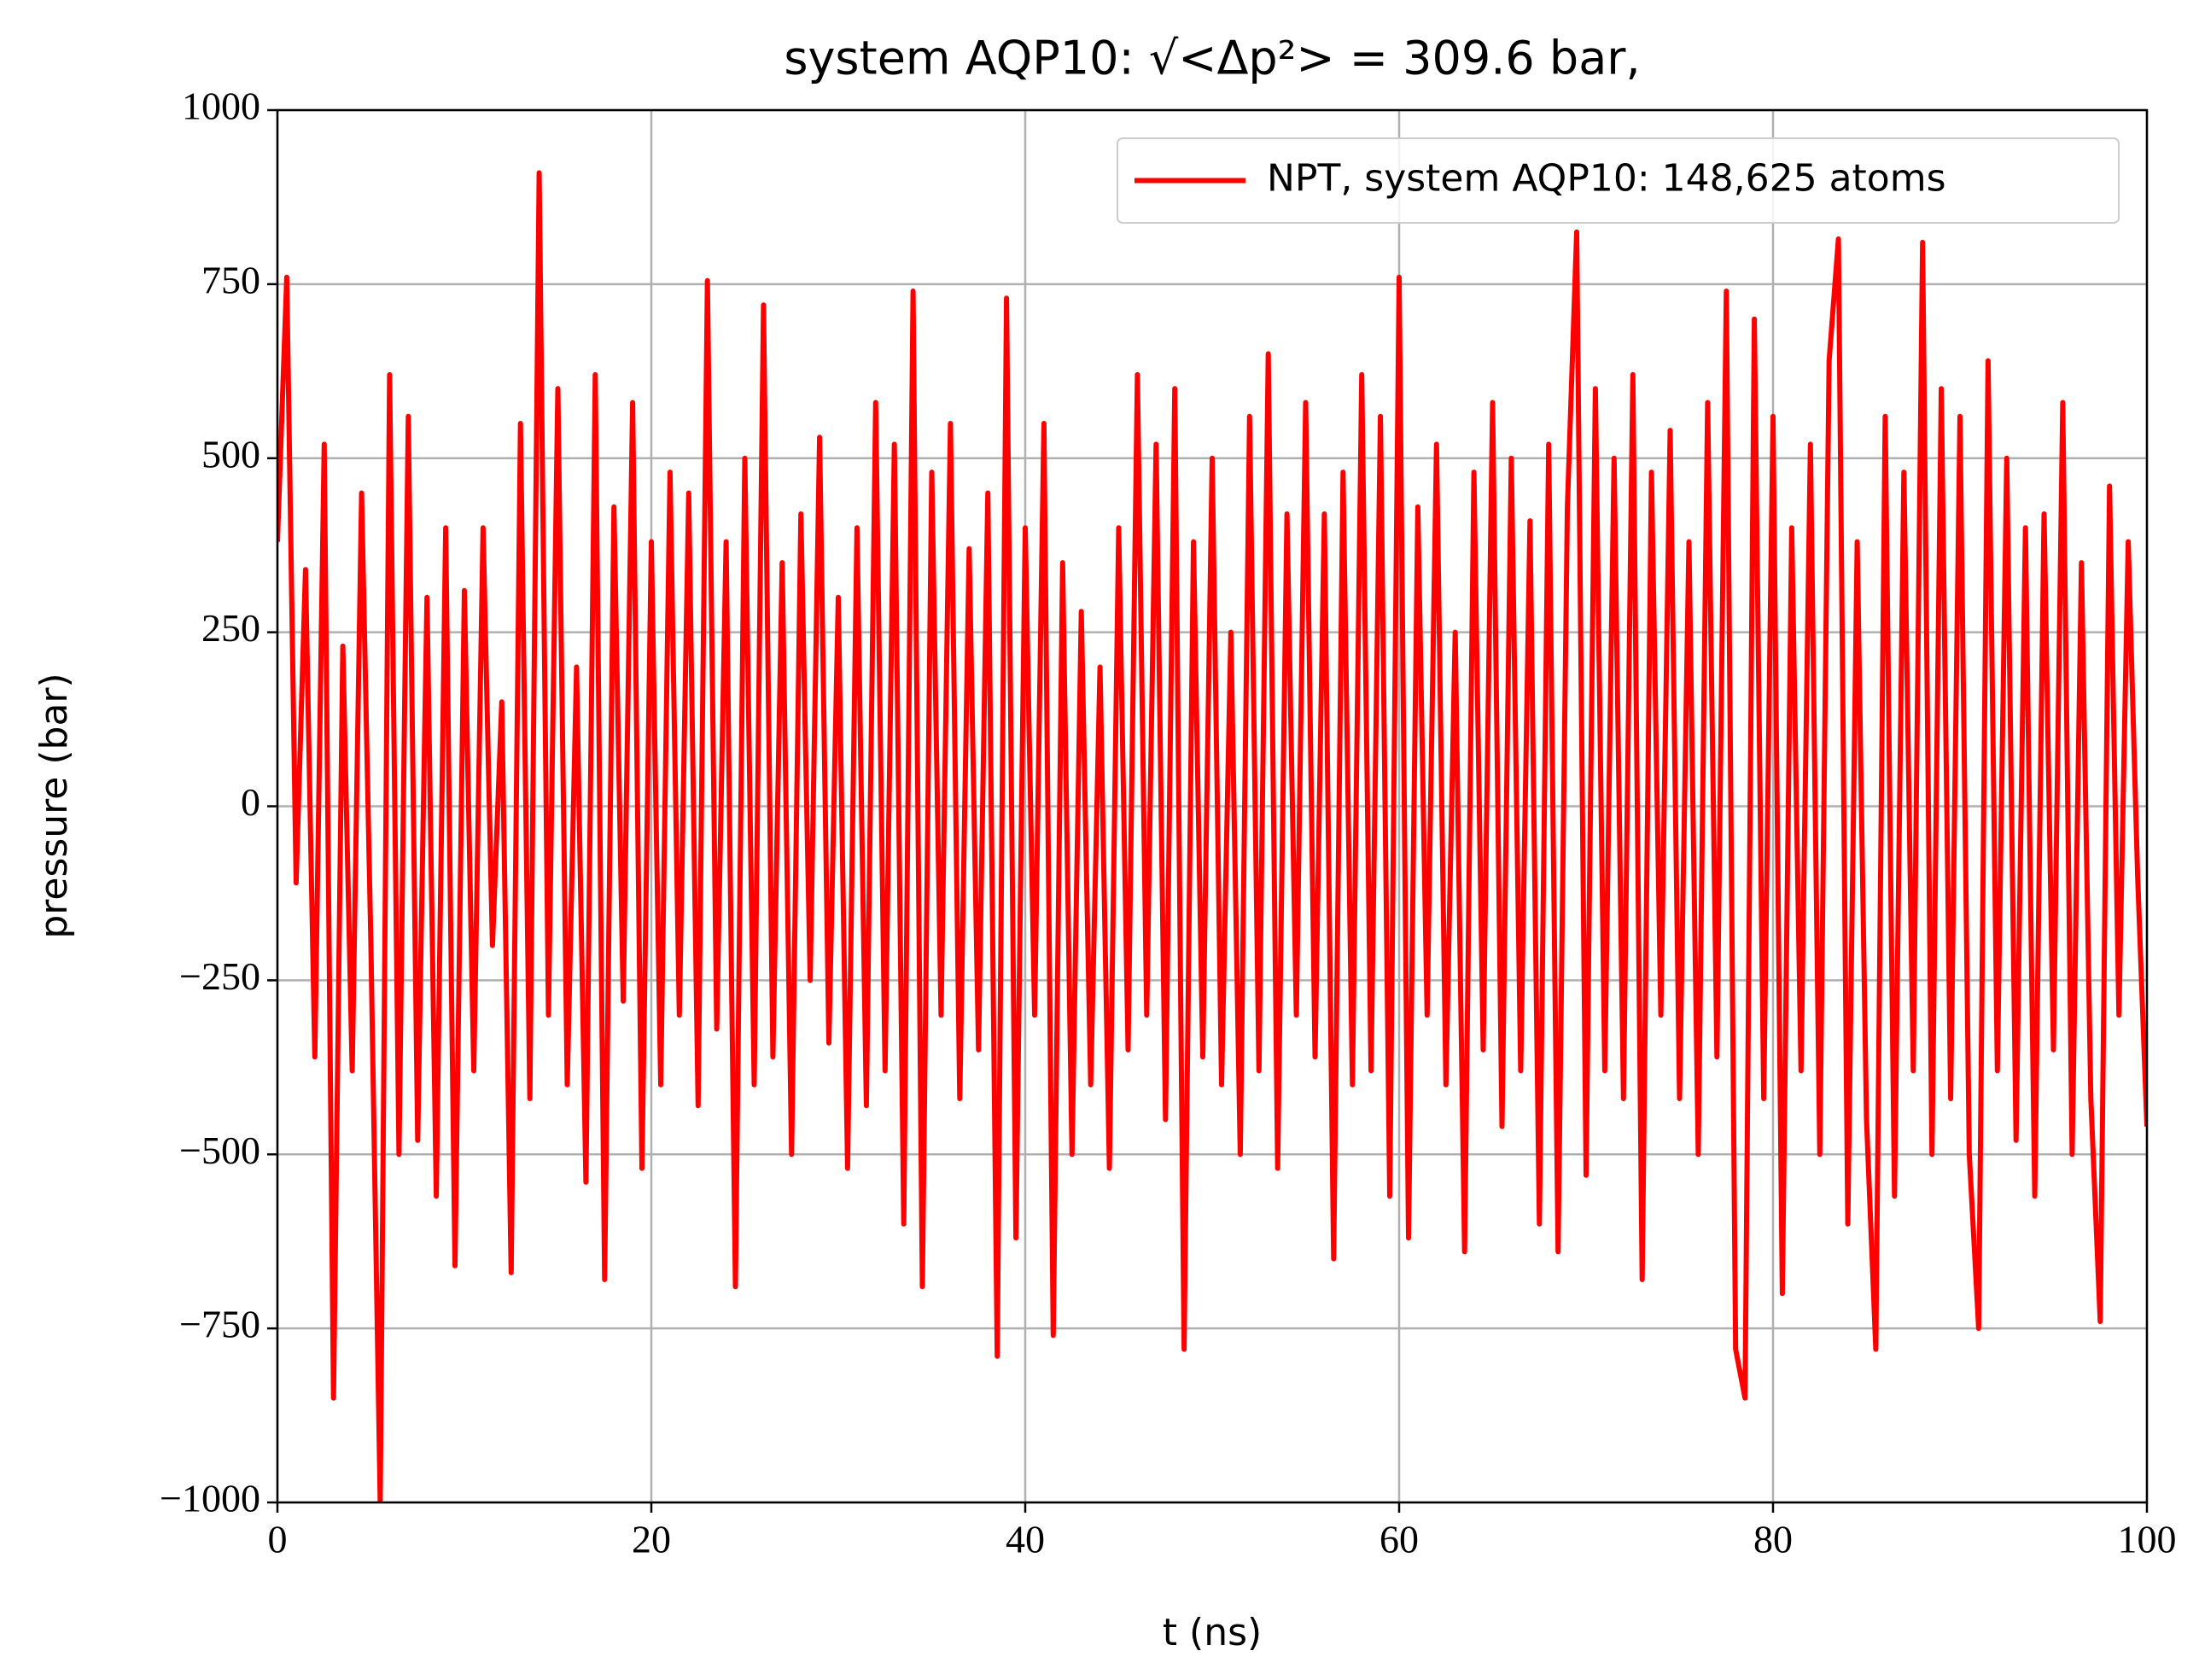  What do you see at coordinates (1212, 1632) in the screenshot?
I see `x-axis-label: t (ns)` at bounding box center [1212, 1632].